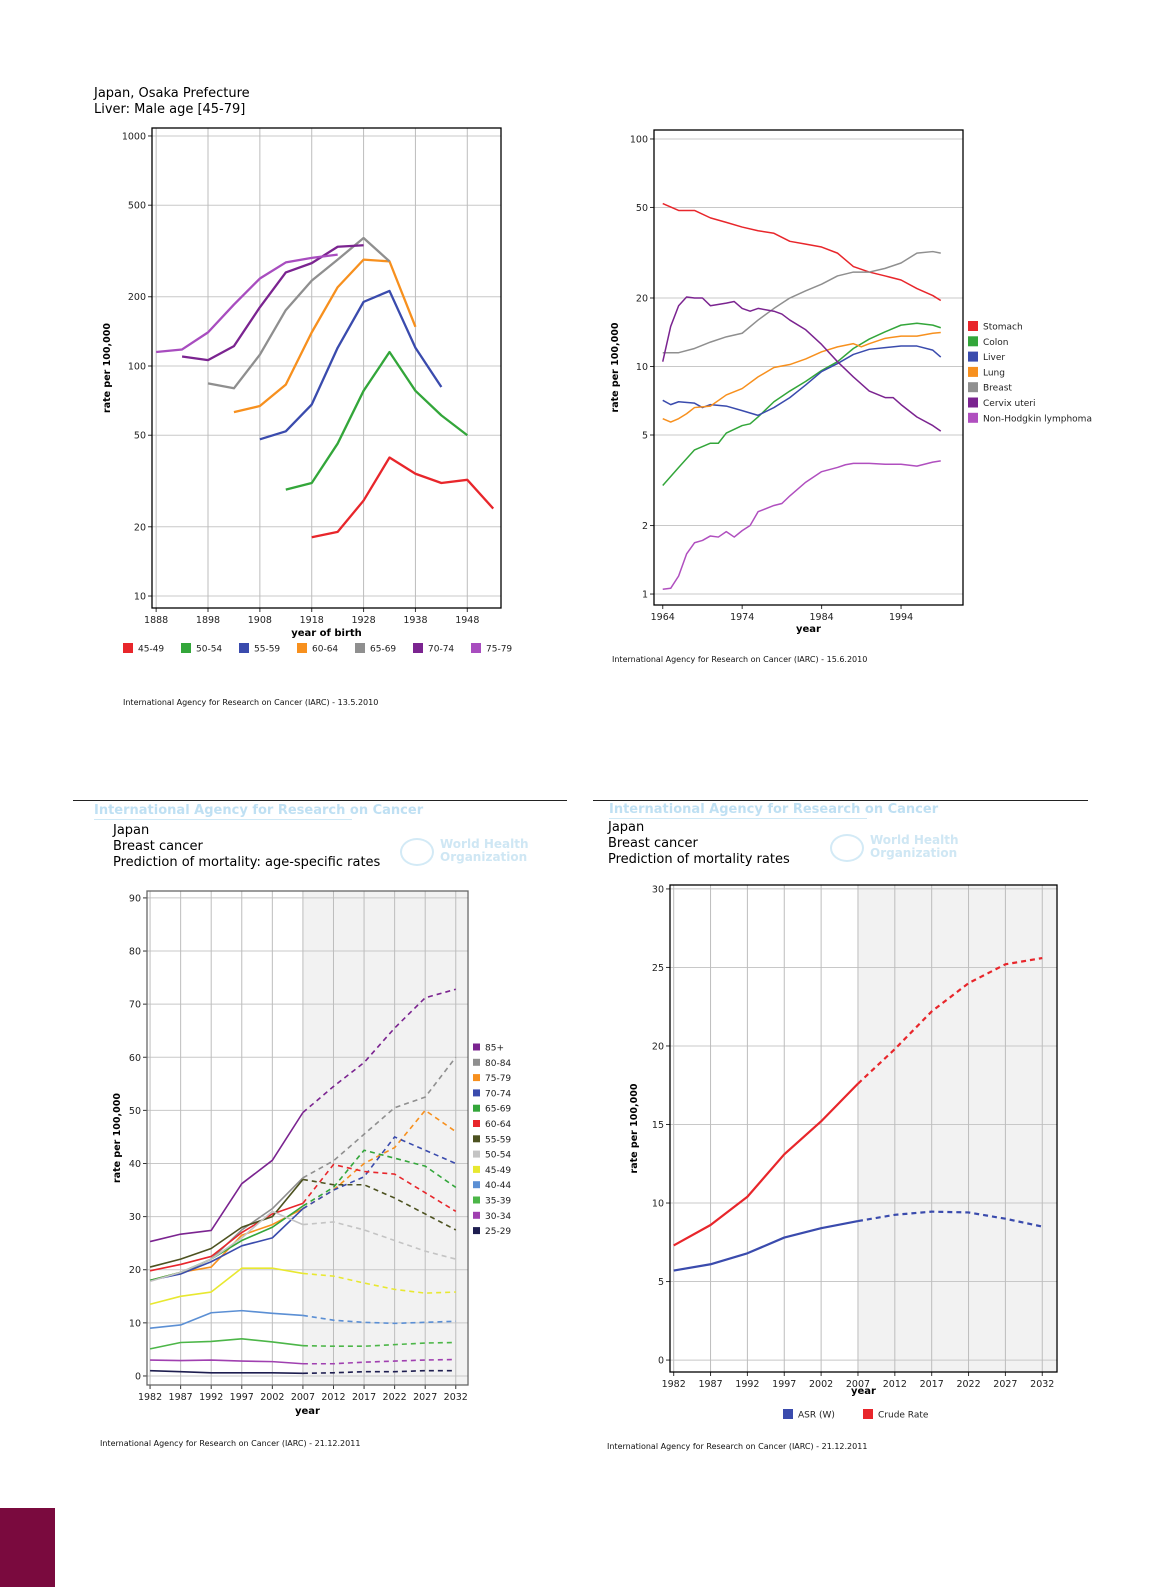 This screenshot has width=1174, height=1587. What do you see at coordinates (809, 1415) in the screenshot?
I see `legend-item: ASR (W)` at bounding box center [809, 1415].